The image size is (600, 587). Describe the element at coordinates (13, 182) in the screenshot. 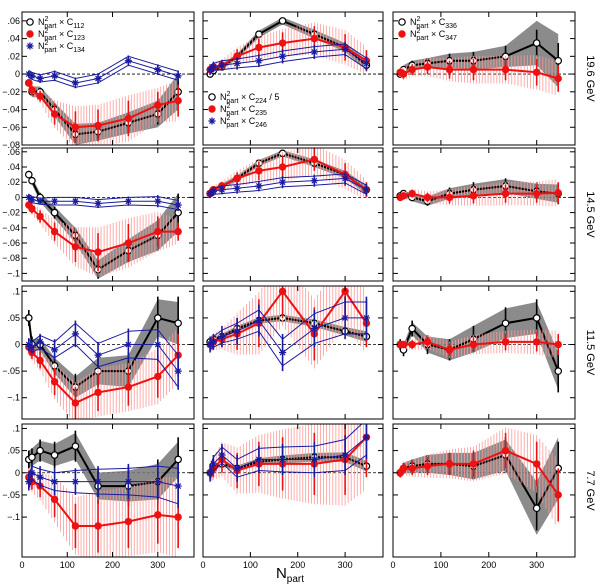

I see `y-tick-label: .02` at that location.